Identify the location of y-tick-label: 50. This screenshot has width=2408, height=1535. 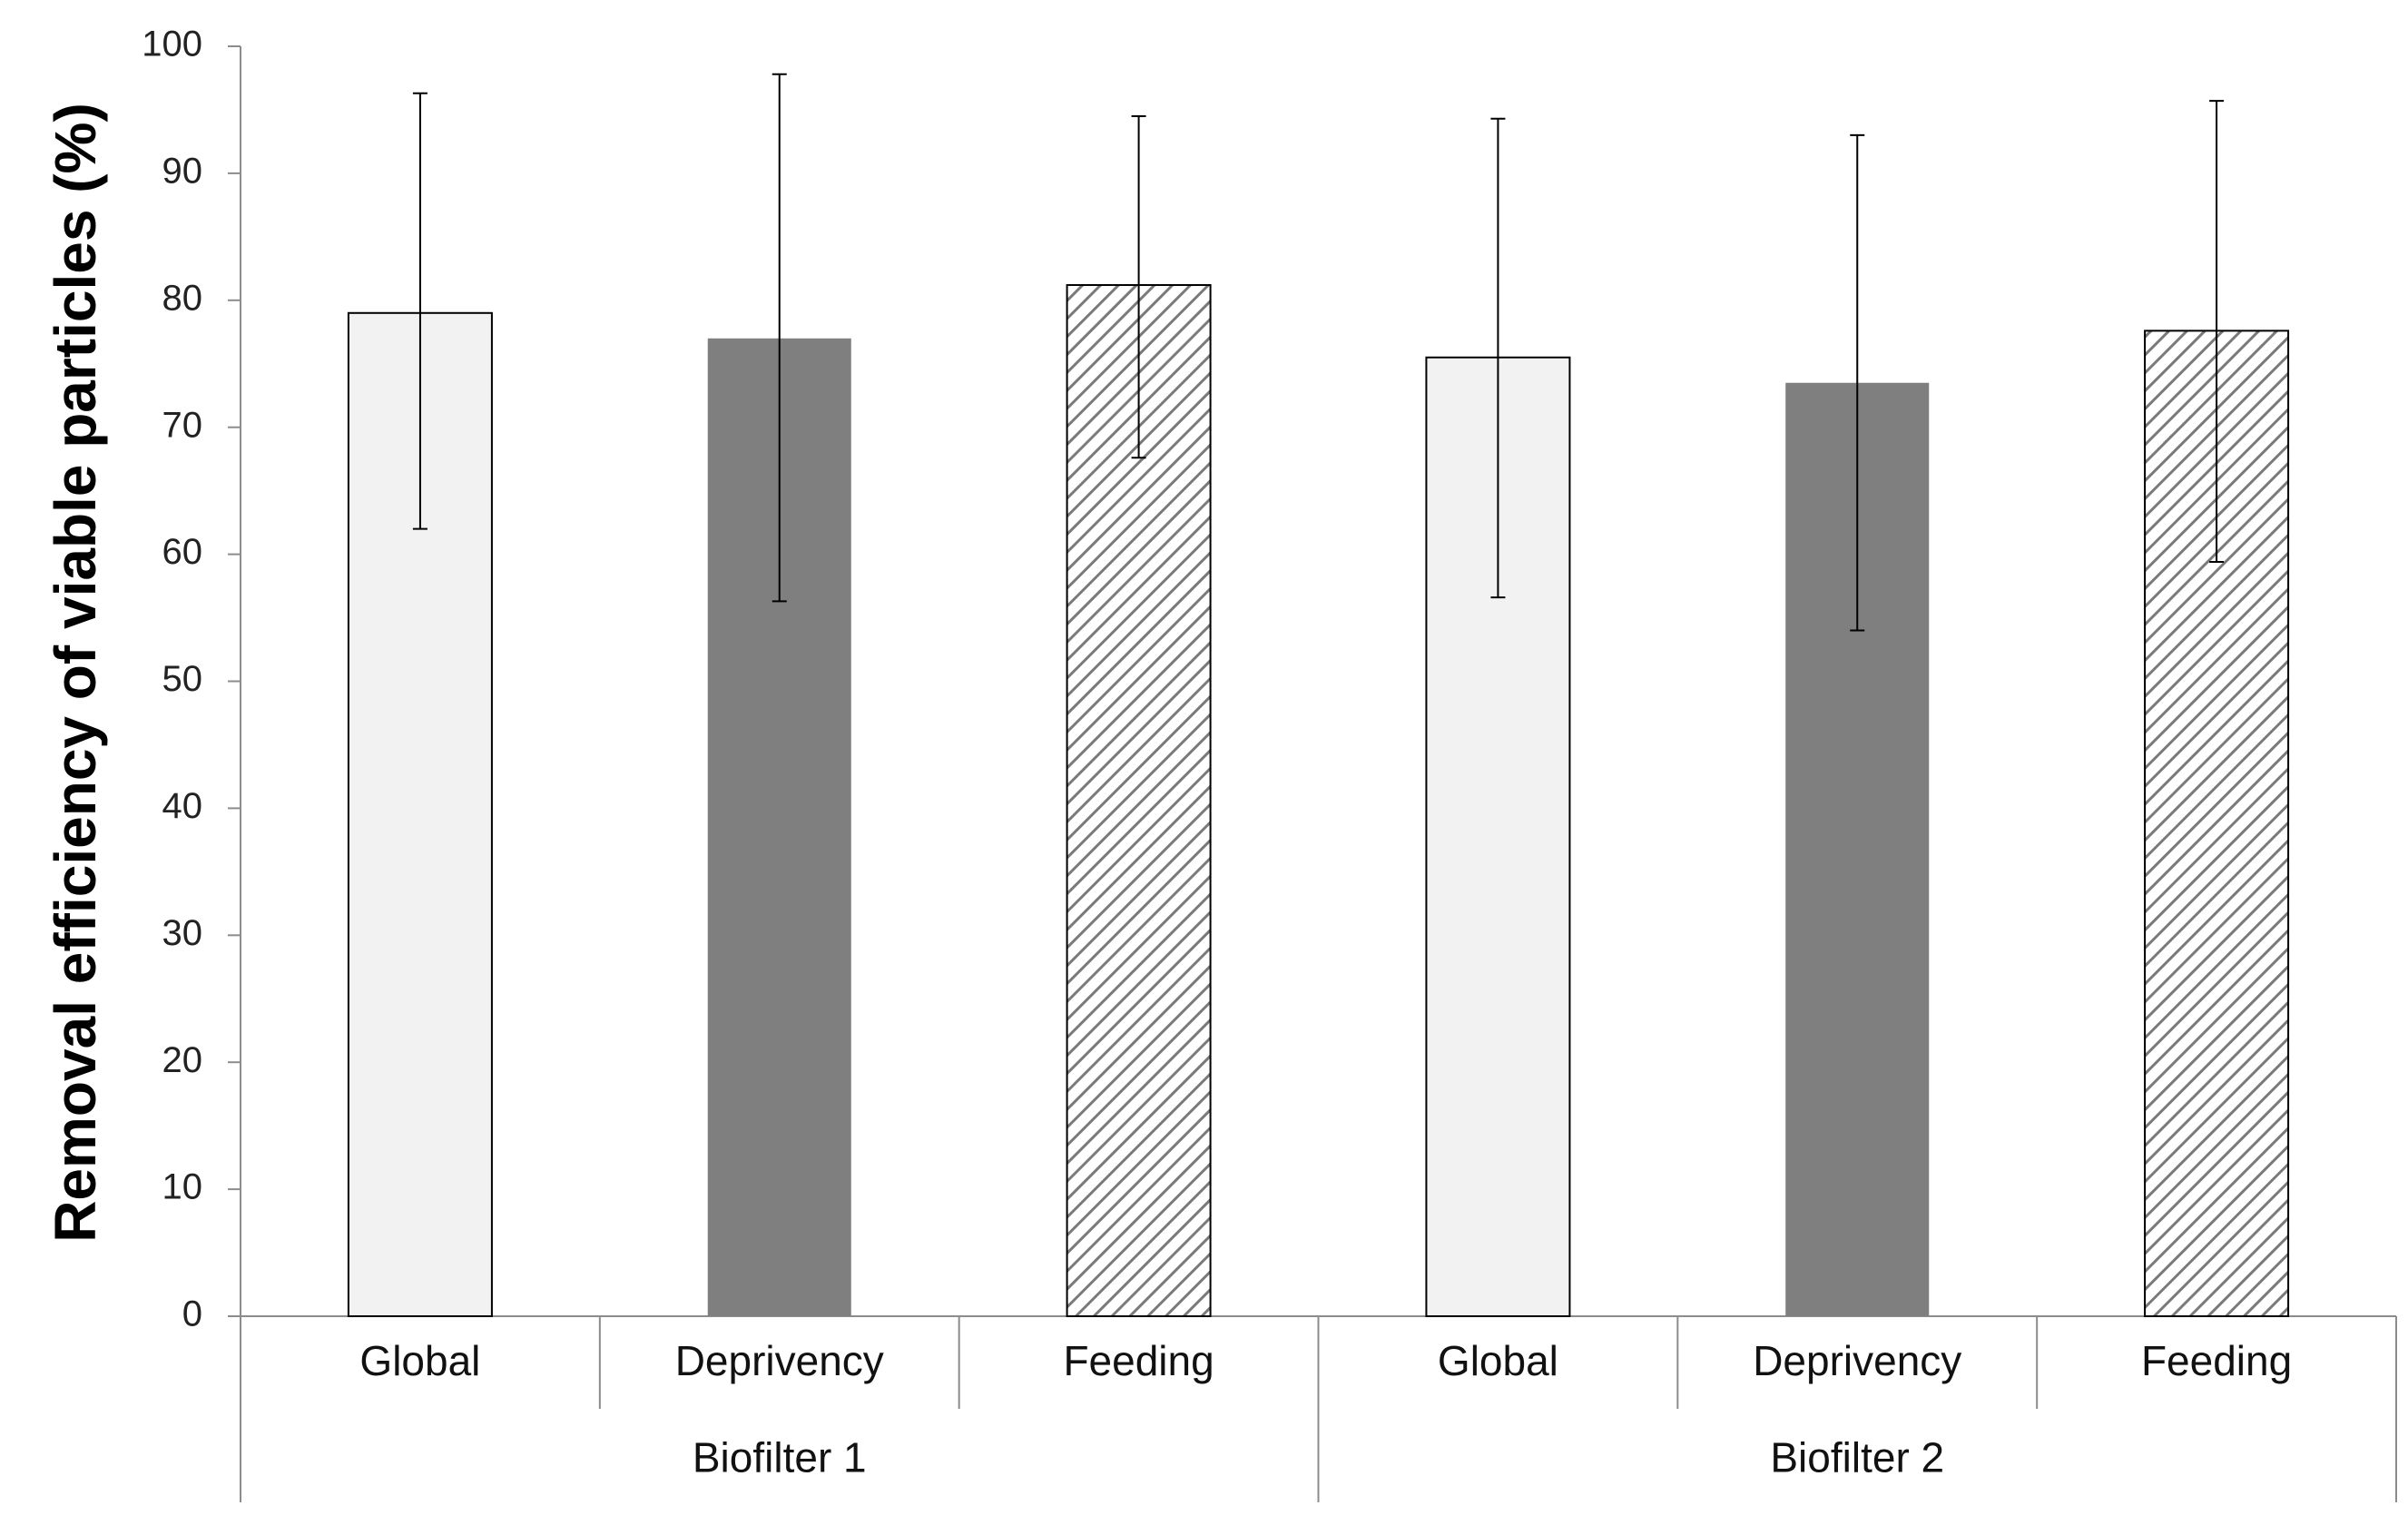
(182, 679).